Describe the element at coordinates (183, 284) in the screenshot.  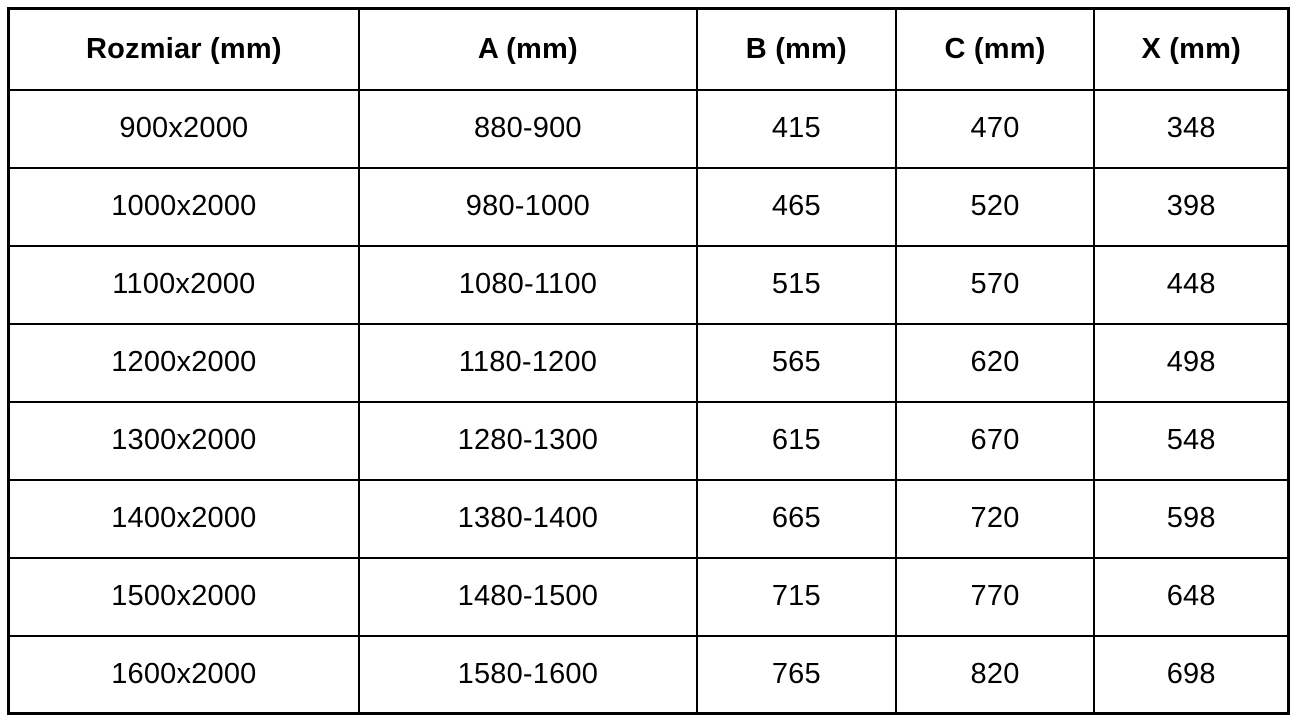
I see `cell-rozmiar: 1100x2000` at that location.